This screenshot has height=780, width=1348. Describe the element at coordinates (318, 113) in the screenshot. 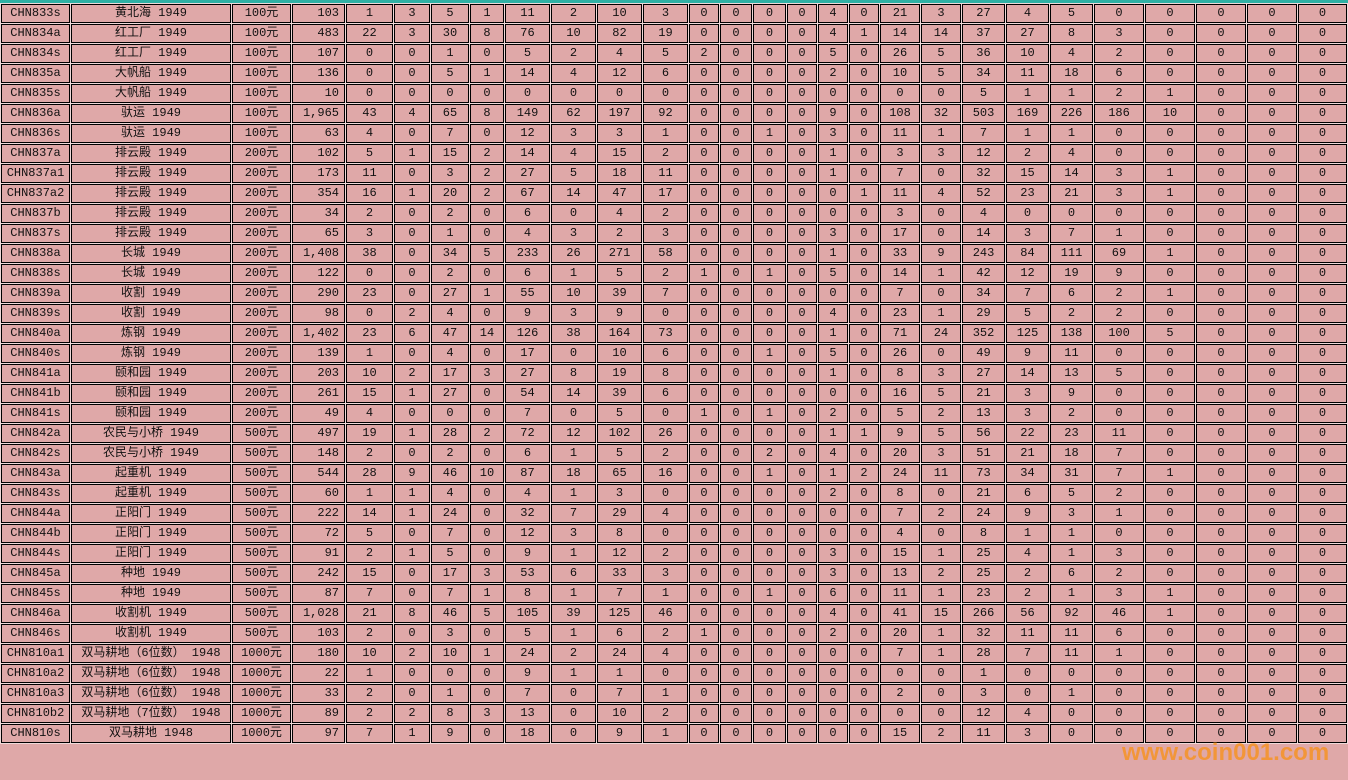

I see `cell-total-count: 1,965` at that location.